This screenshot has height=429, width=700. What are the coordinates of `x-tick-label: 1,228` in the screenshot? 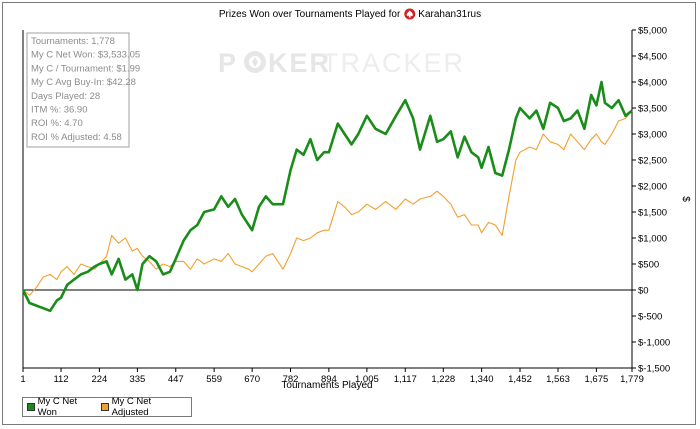 It's located at (443, 379).